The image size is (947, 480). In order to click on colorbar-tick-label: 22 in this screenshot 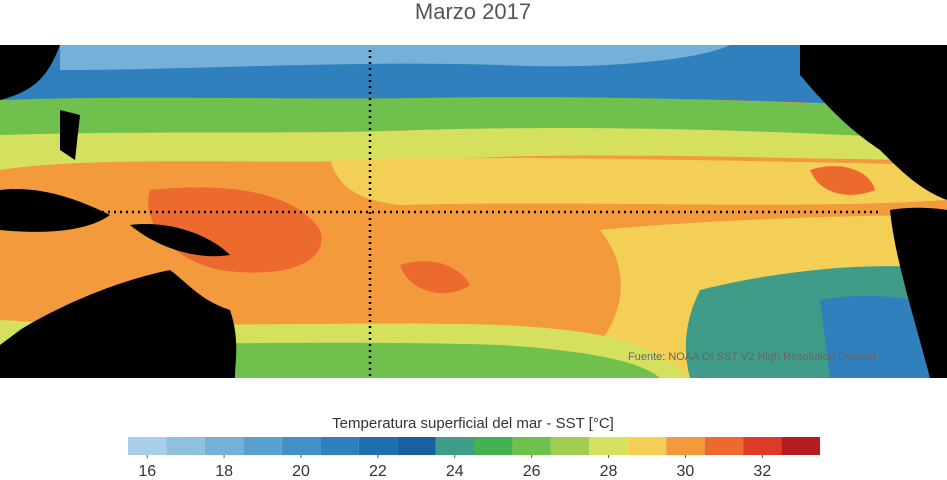, I will do `click(378, 471)`.